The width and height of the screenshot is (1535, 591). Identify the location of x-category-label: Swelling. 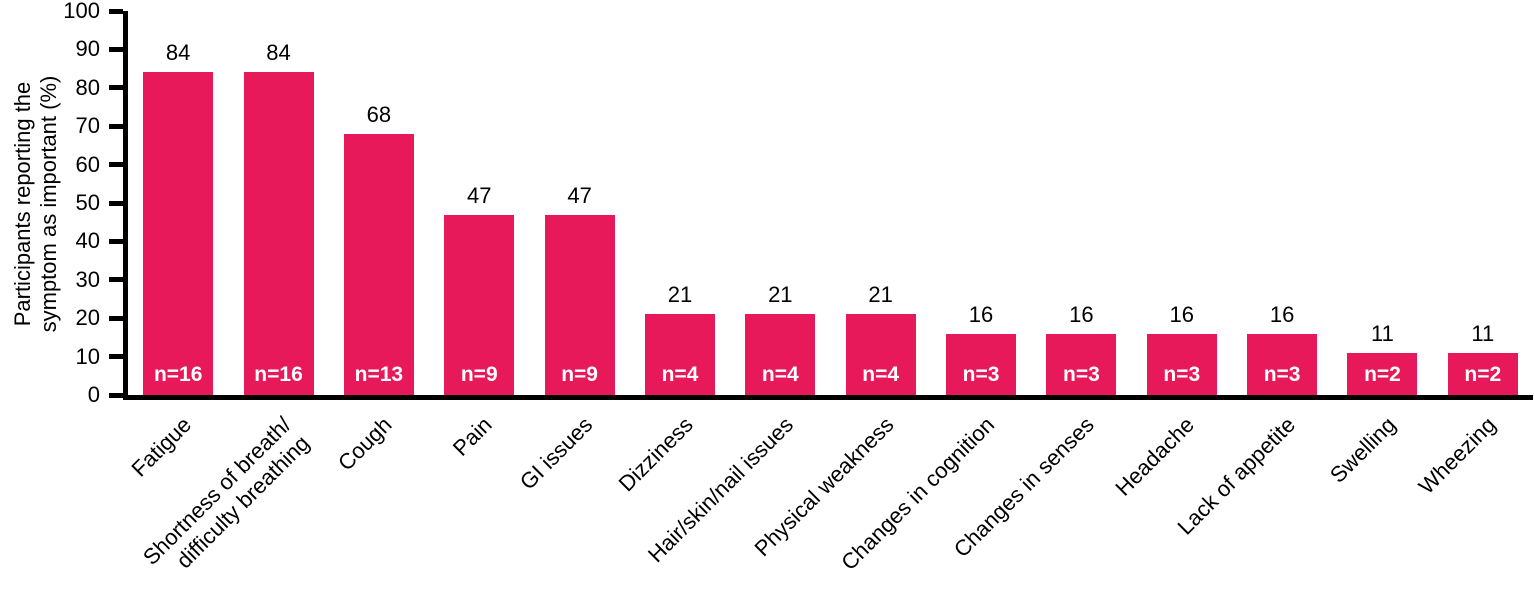
(1362, 450).